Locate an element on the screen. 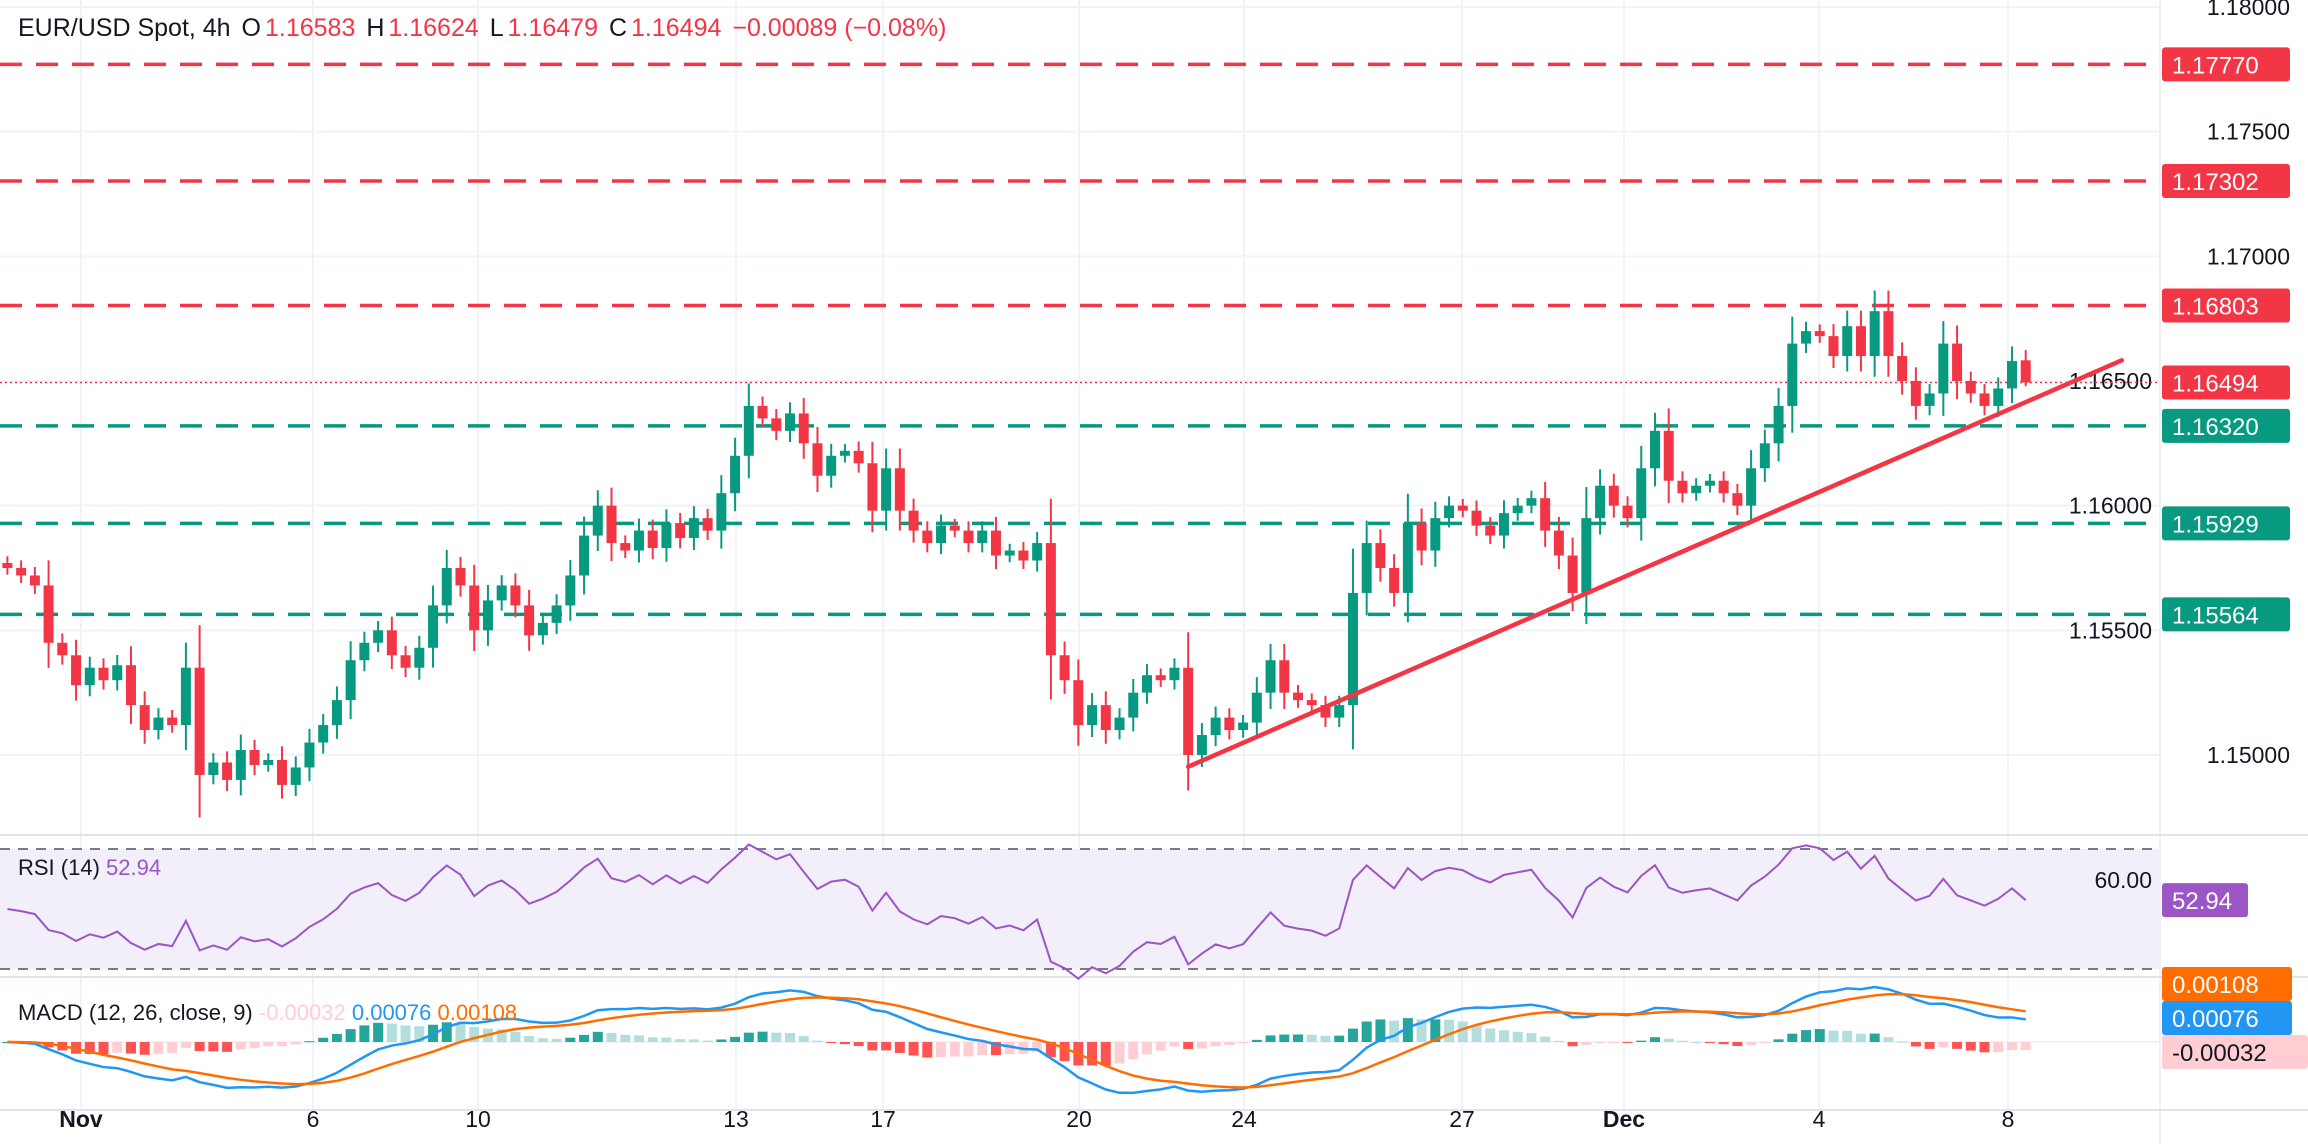 The image size is (2308, 1144). price-tick-label: 1.17500 is located at coordinates (2248, 132).